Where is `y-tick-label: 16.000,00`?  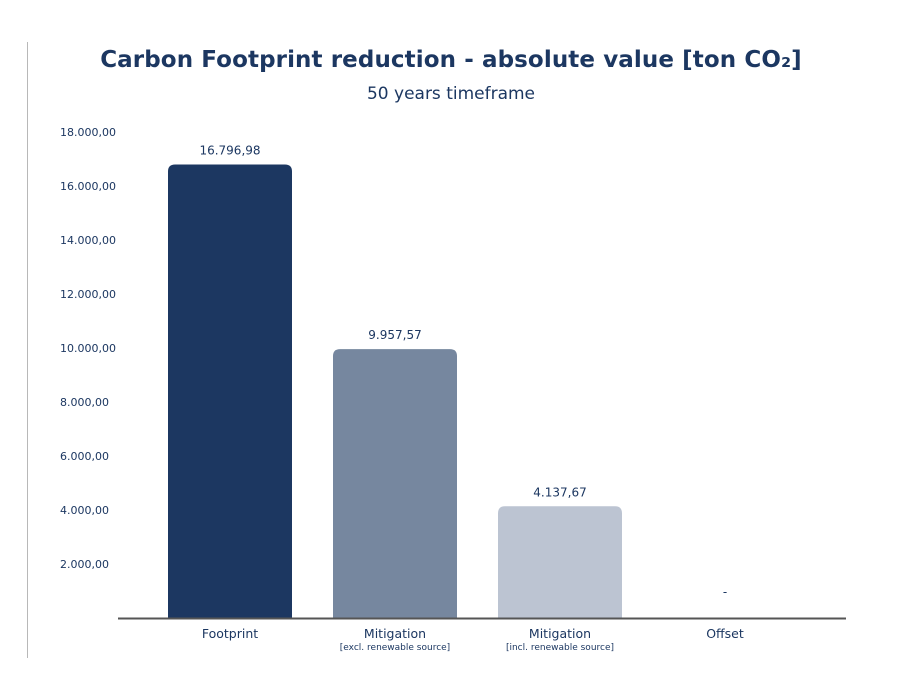
y-tick-label: 16.000,00 is located at coordinates (88, 186).